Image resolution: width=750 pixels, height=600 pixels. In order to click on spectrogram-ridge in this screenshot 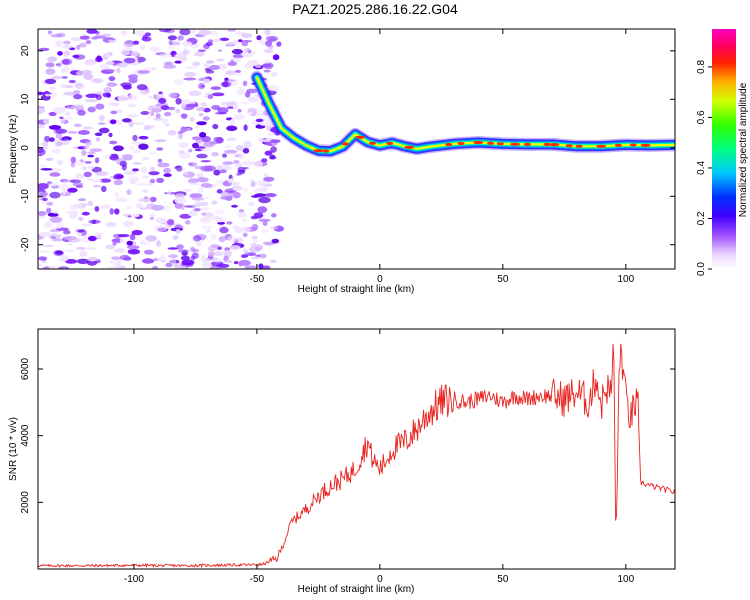, I will do `click(462, 114)`.